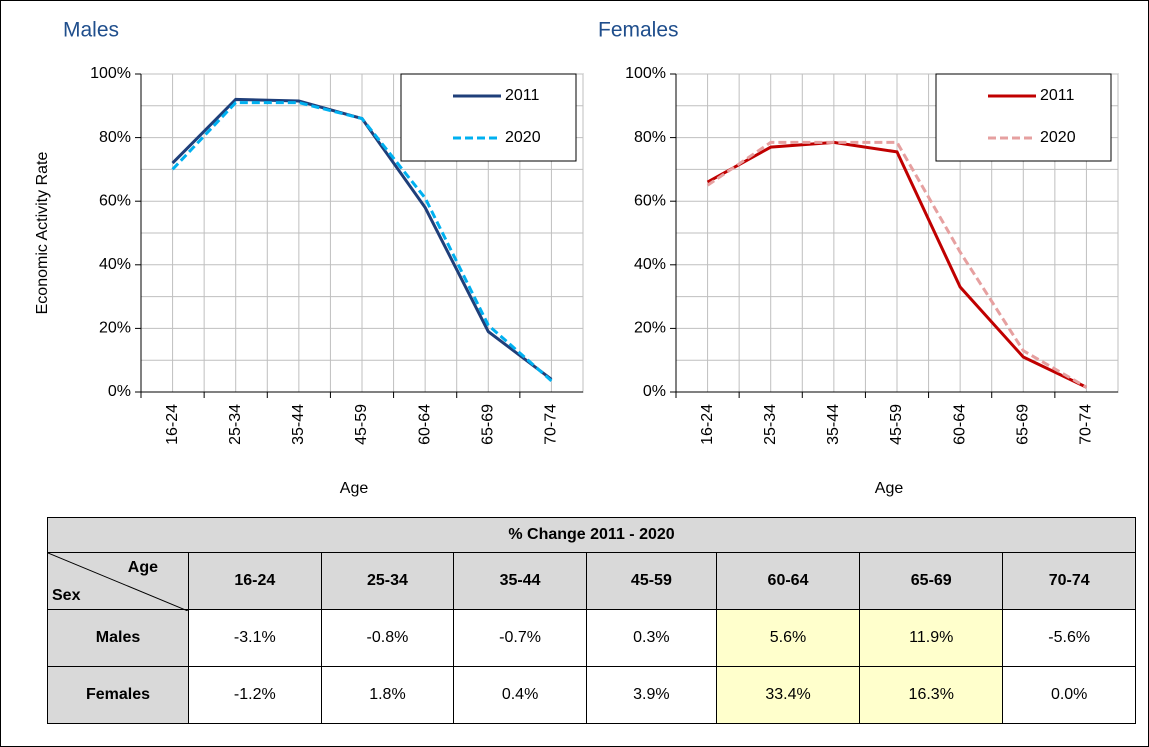 Image resolution: width=1149 pixels, height=747 pixels. What do you see at coordinates (91, 30) in the screenshot?
I see `chart-title: Males` at bounding box center [91, 30].